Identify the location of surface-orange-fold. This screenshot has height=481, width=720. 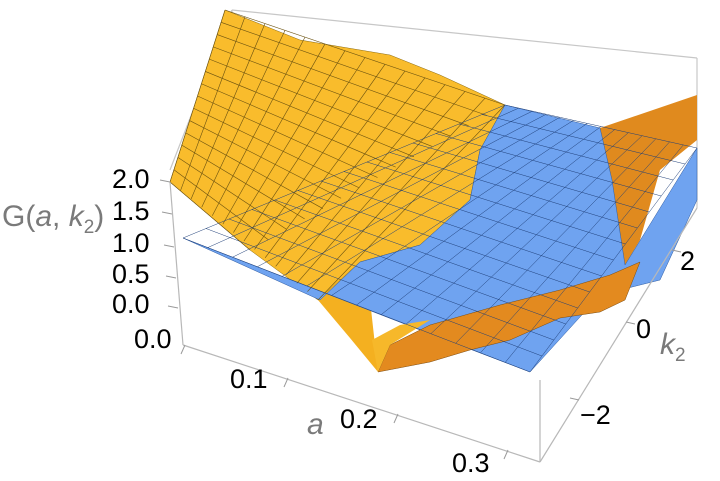
(509, 317).